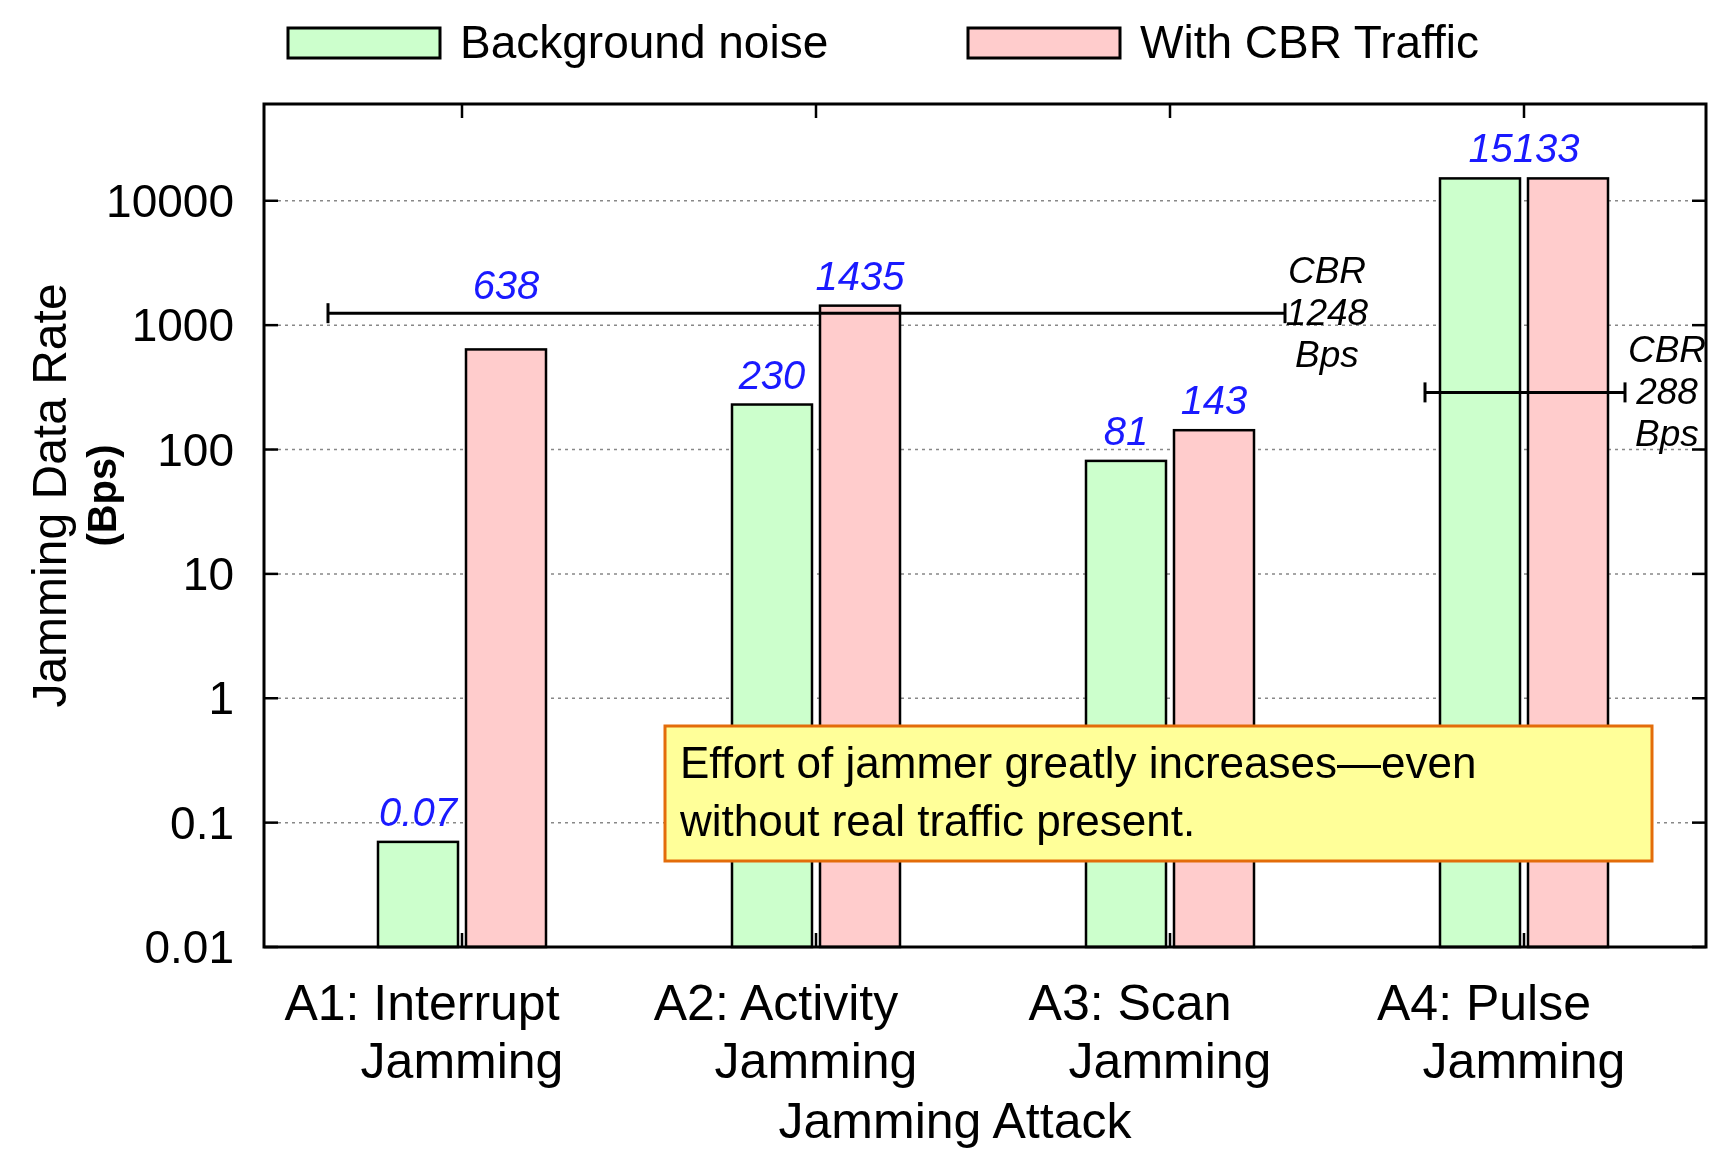 This screenshot has width=1716, height=1165. Describe the element at coordinates (506, 285) in the screenshot. I see `data-label: 638` at that location.